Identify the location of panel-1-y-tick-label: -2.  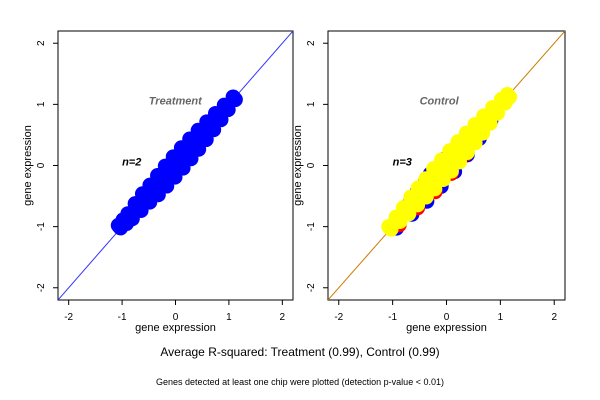
(41, 287).